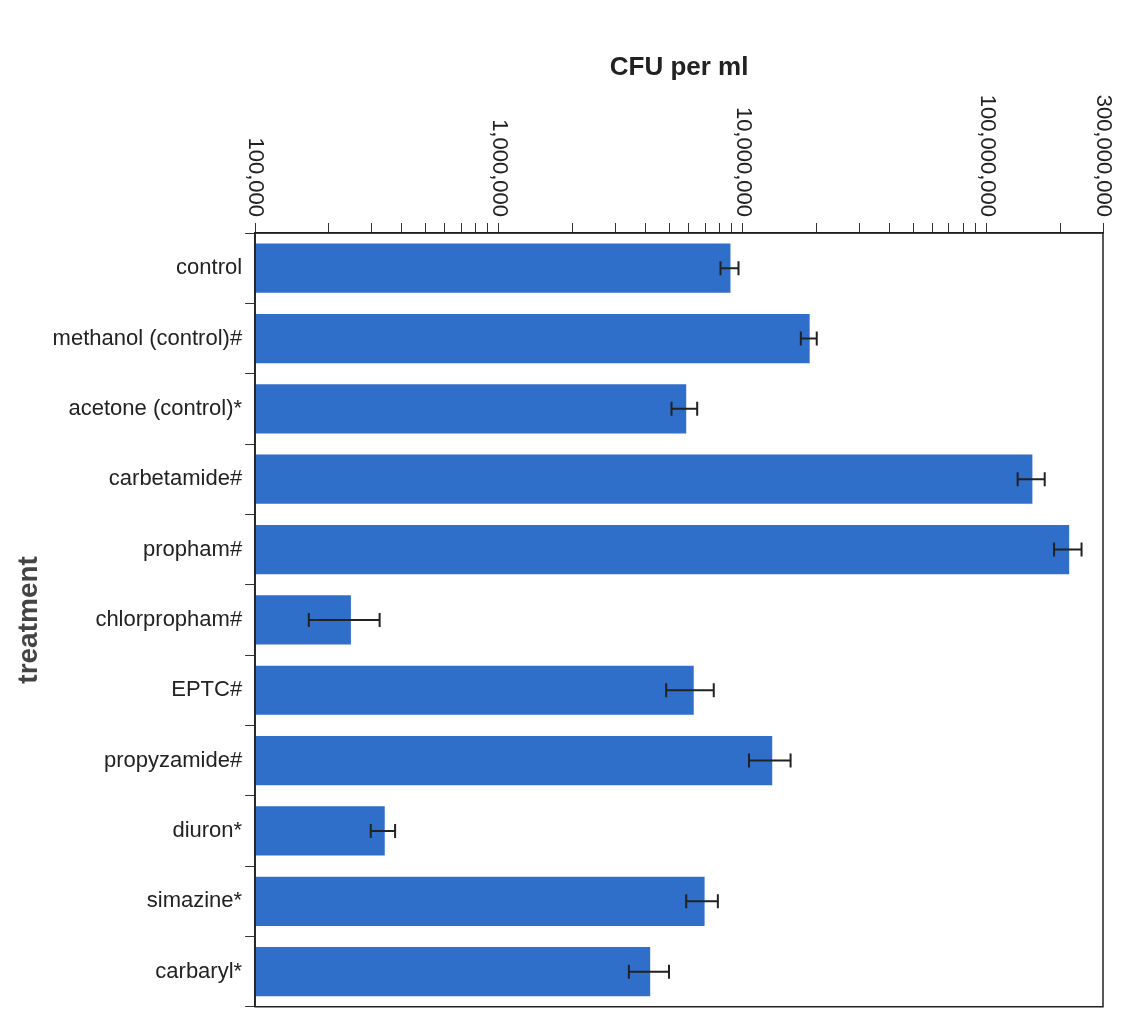 This screenshot has width=1145, height=1033. I want to click on y-tick-label: carbaryl*, so click(199, 970).